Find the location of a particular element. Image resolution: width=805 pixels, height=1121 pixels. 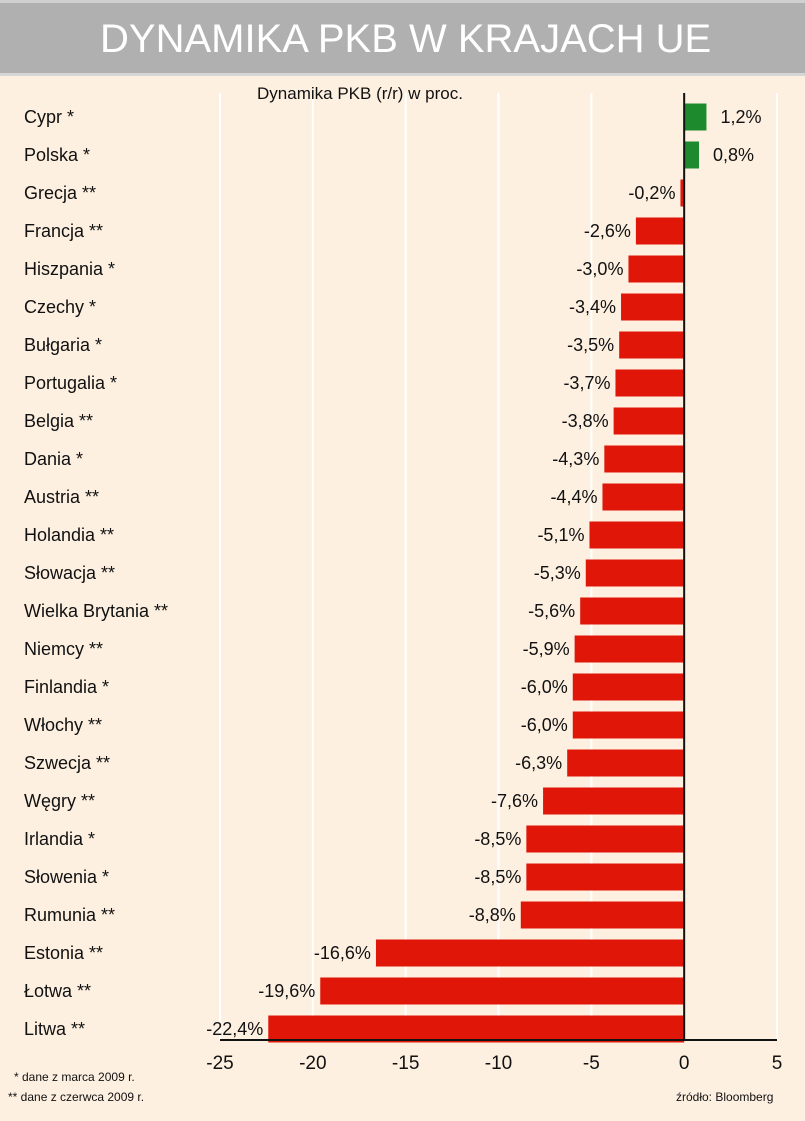

category-label: Cypr * is located at coordinates (49, 117).